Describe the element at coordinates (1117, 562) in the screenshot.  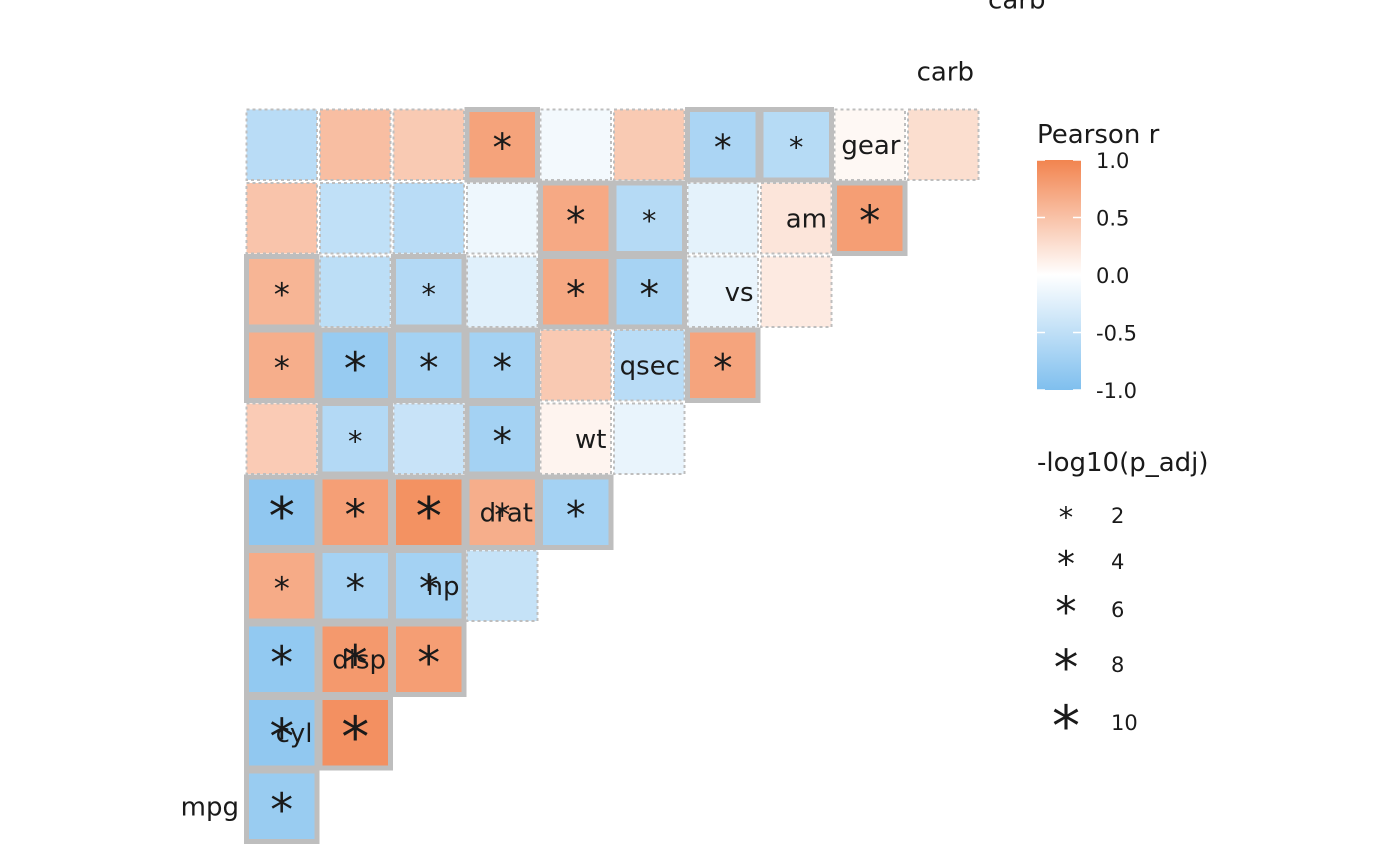
I see `size-legend-label: 4` at that location.